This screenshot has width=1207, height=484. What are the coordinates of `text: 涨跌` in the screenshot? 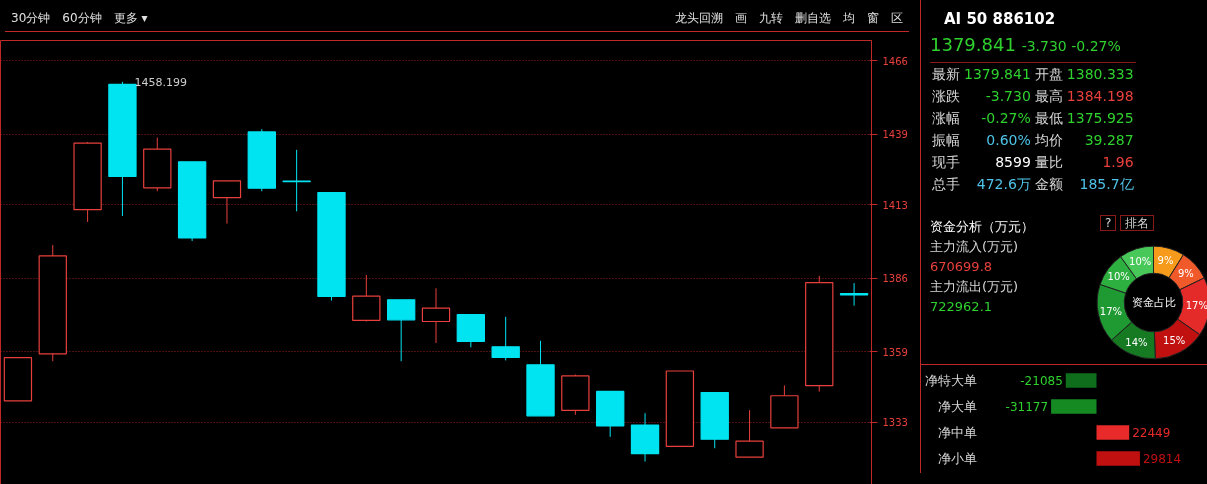 It's located at (946, 96).